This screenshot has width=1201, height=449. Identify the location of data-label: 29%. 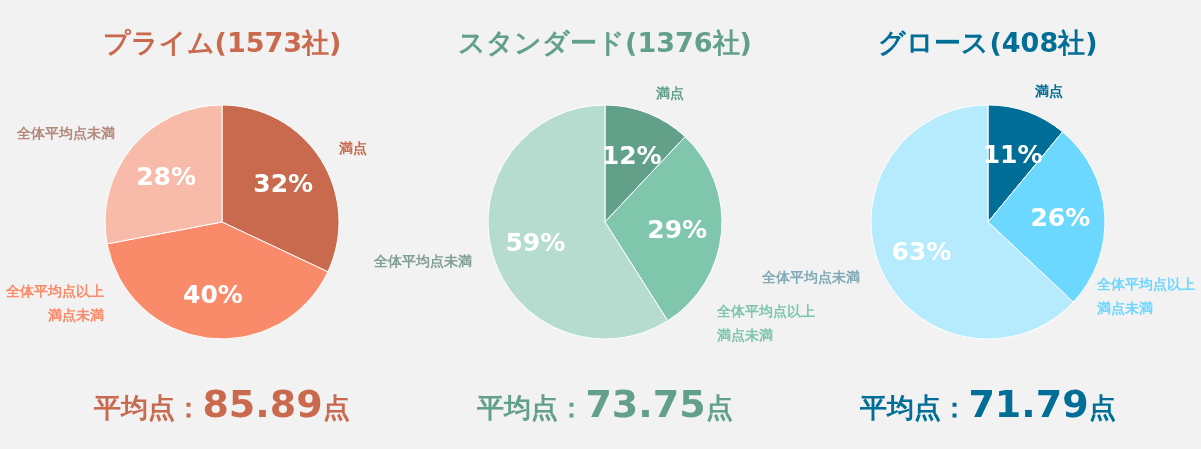
(677, 229).